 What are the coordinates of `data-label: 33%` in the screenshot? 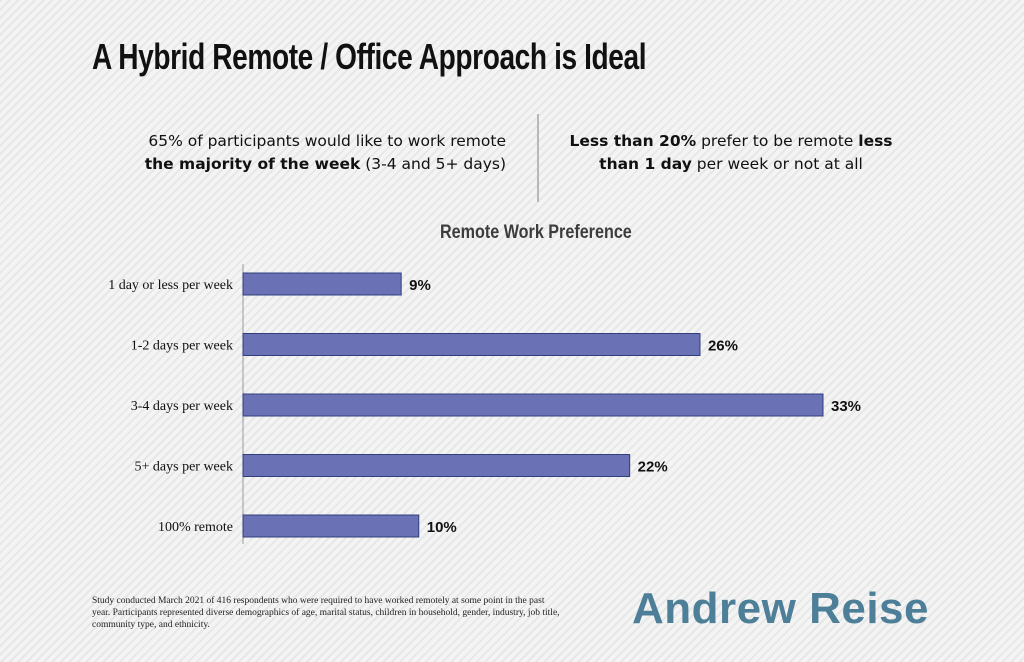 It's located at (846, 406).